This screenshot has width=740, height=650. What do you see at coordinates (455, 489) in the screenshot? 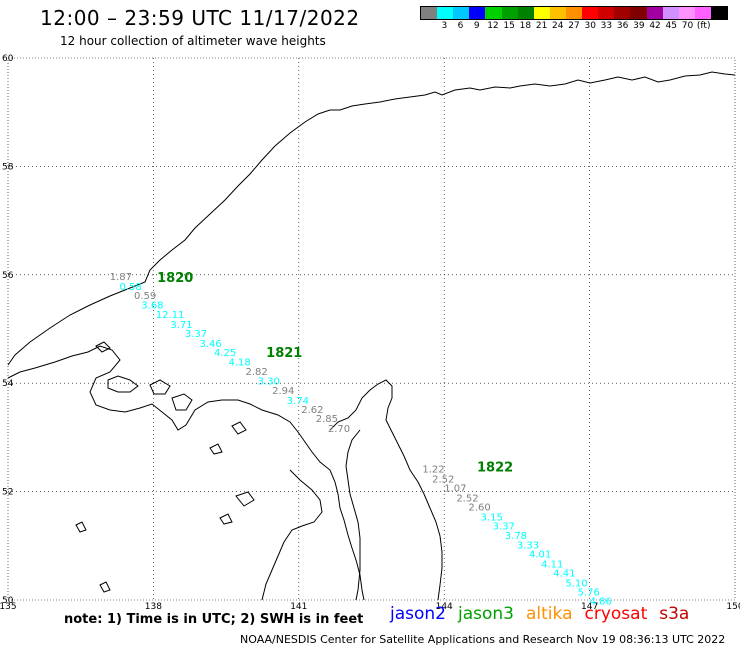
I see `swh-value: 1.07` at bounding box center [455, 489].